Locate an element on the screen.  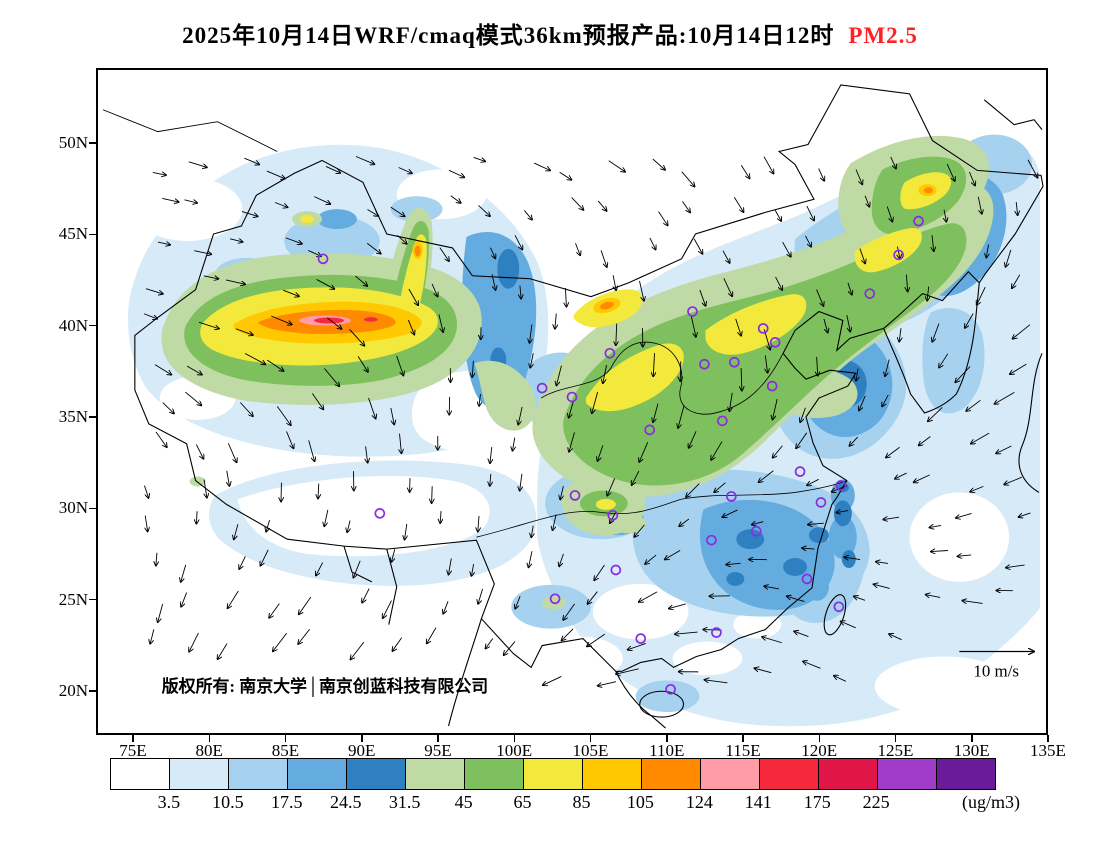
lon-tick-label: 135E is located at coordinates (1048, 750).